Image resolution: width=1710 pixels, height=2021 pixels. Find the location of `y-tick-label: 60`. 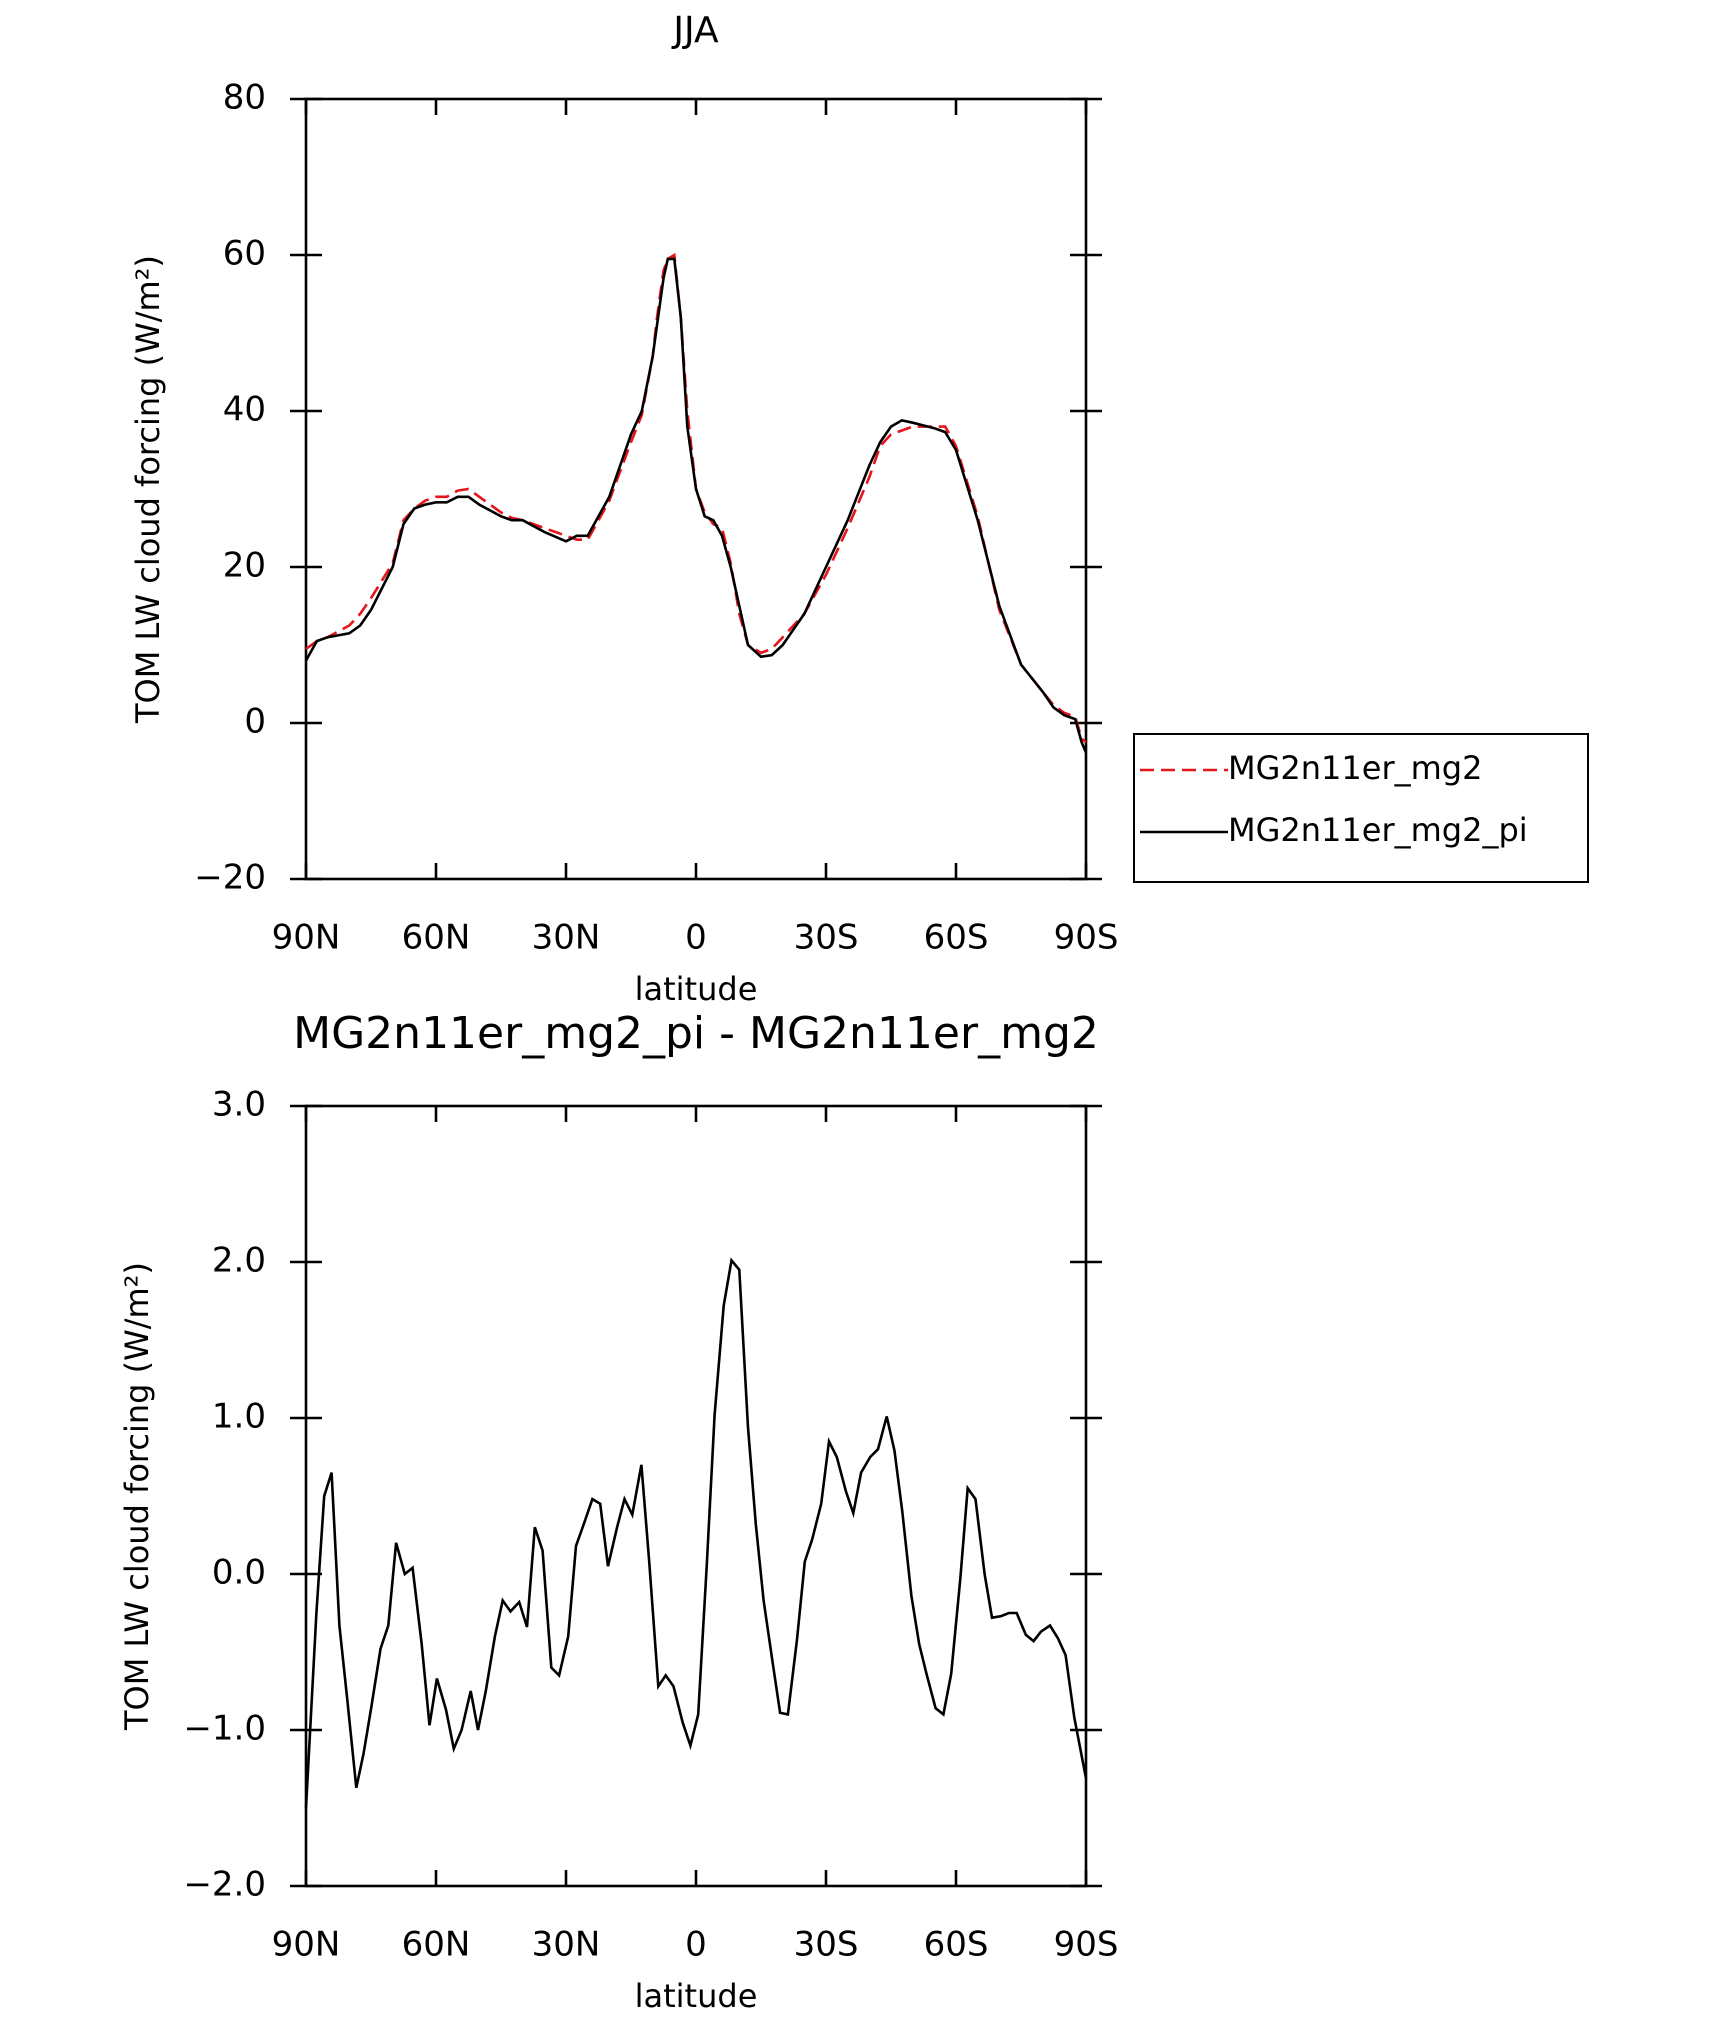

y-tick-label: 60 is located at coordinates (244, 254).